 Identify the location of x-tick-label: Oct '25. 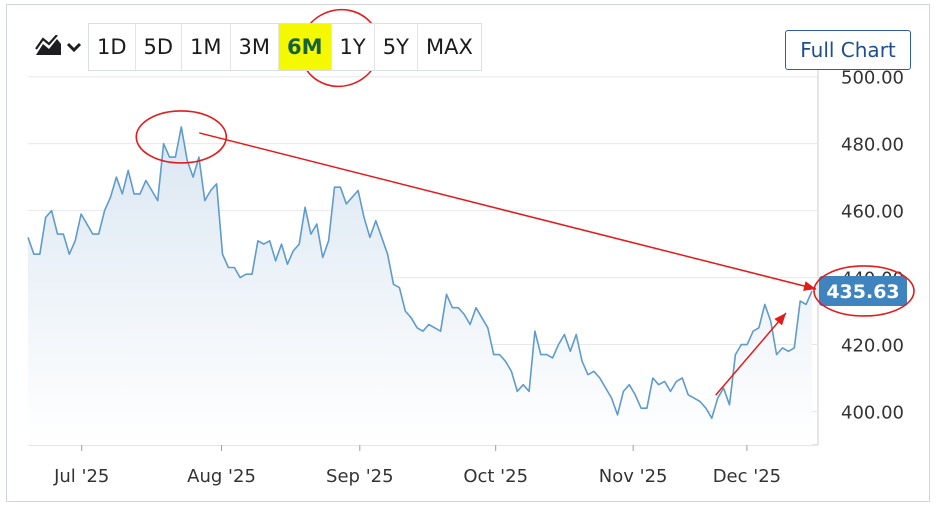
(495, 476).